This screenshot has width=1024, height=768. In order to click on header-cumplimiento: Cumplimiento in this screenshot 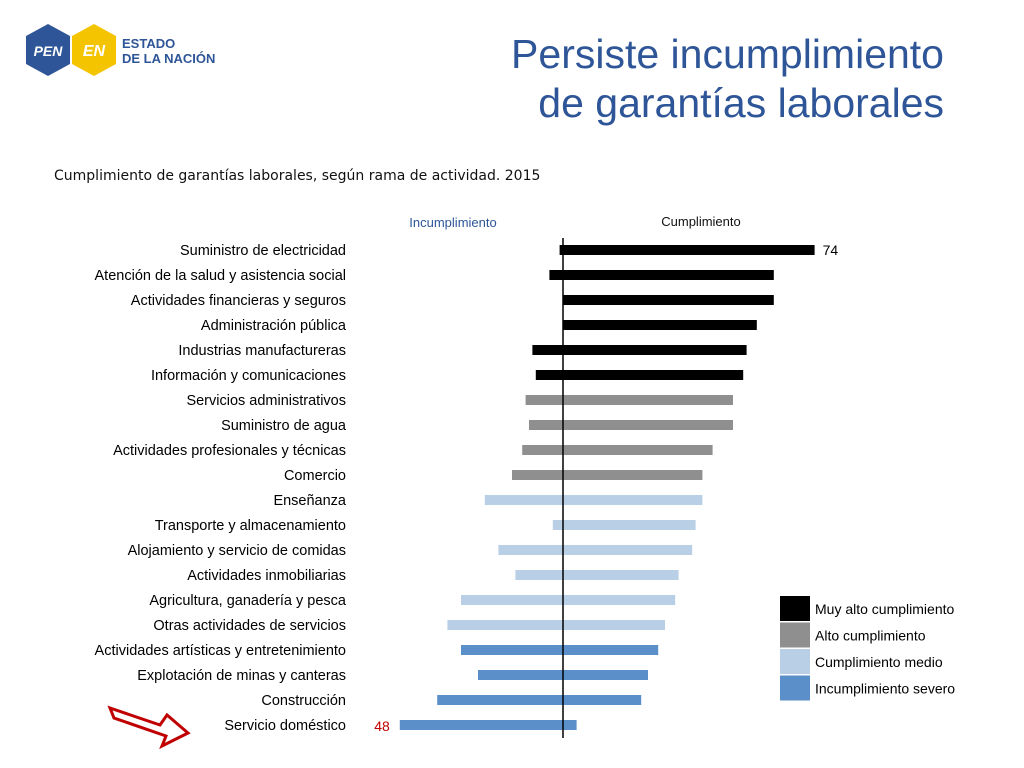, I will do `click(700, 221)`.